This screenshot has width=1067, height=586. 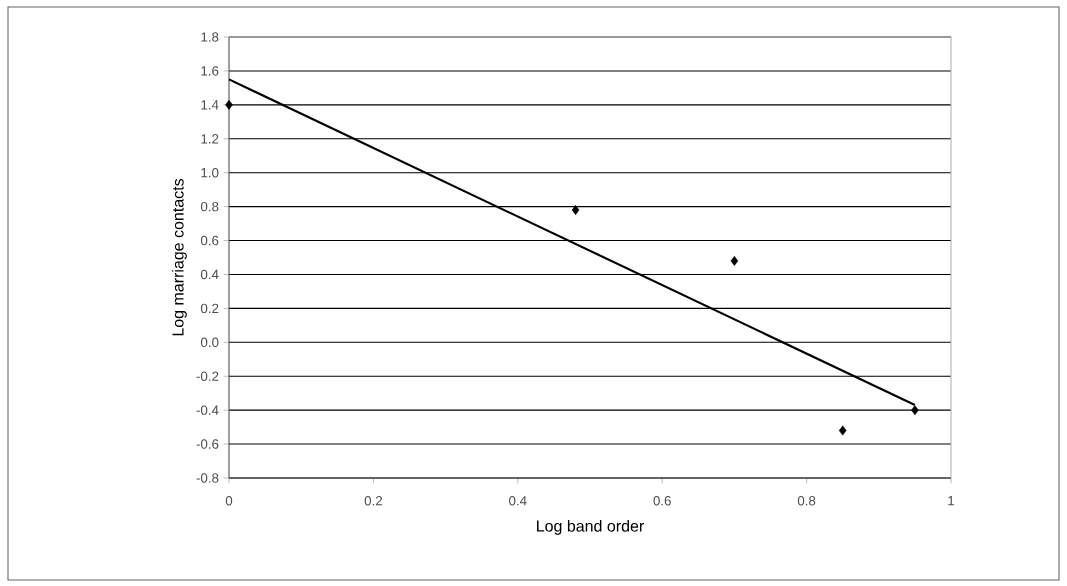 What do you see at coordinates (210, 139) in the screenshot?
I see `y-tick-label: 1.2` at bounding box center [210, 139].